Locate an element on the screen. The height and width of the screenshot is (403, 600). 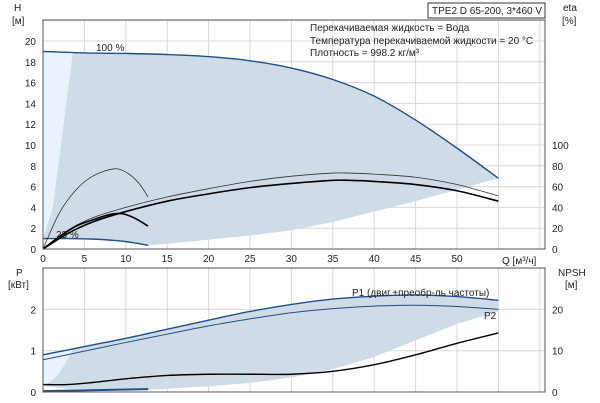
h-tick-label: 2 is located at coordinates (33, 229).